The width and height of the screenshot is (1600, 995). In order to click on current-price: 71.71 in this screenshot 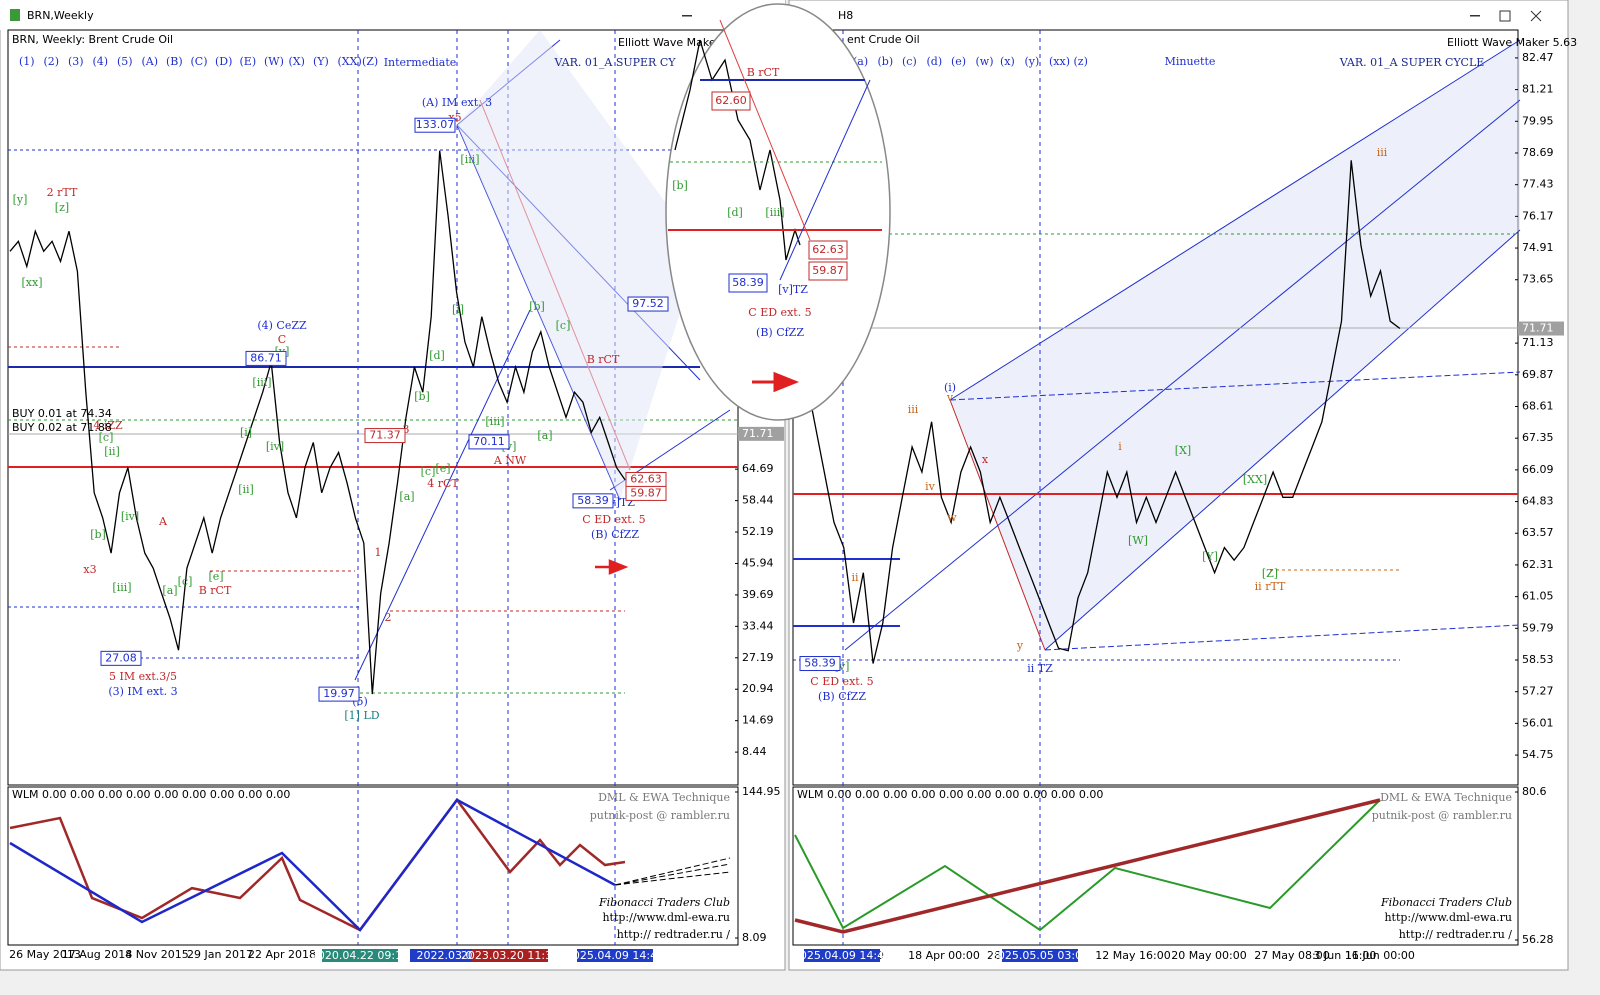, I will do `click(758, 433)`.